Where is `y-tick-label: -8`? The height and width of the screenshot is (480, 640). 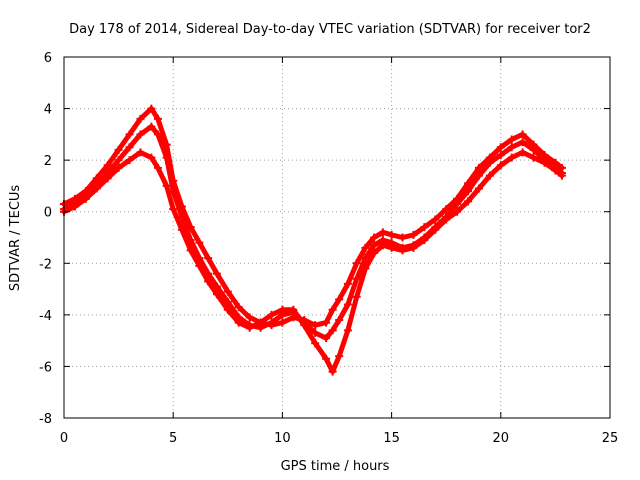
y-tick-label: -8 is located at coordinates (45, 419).